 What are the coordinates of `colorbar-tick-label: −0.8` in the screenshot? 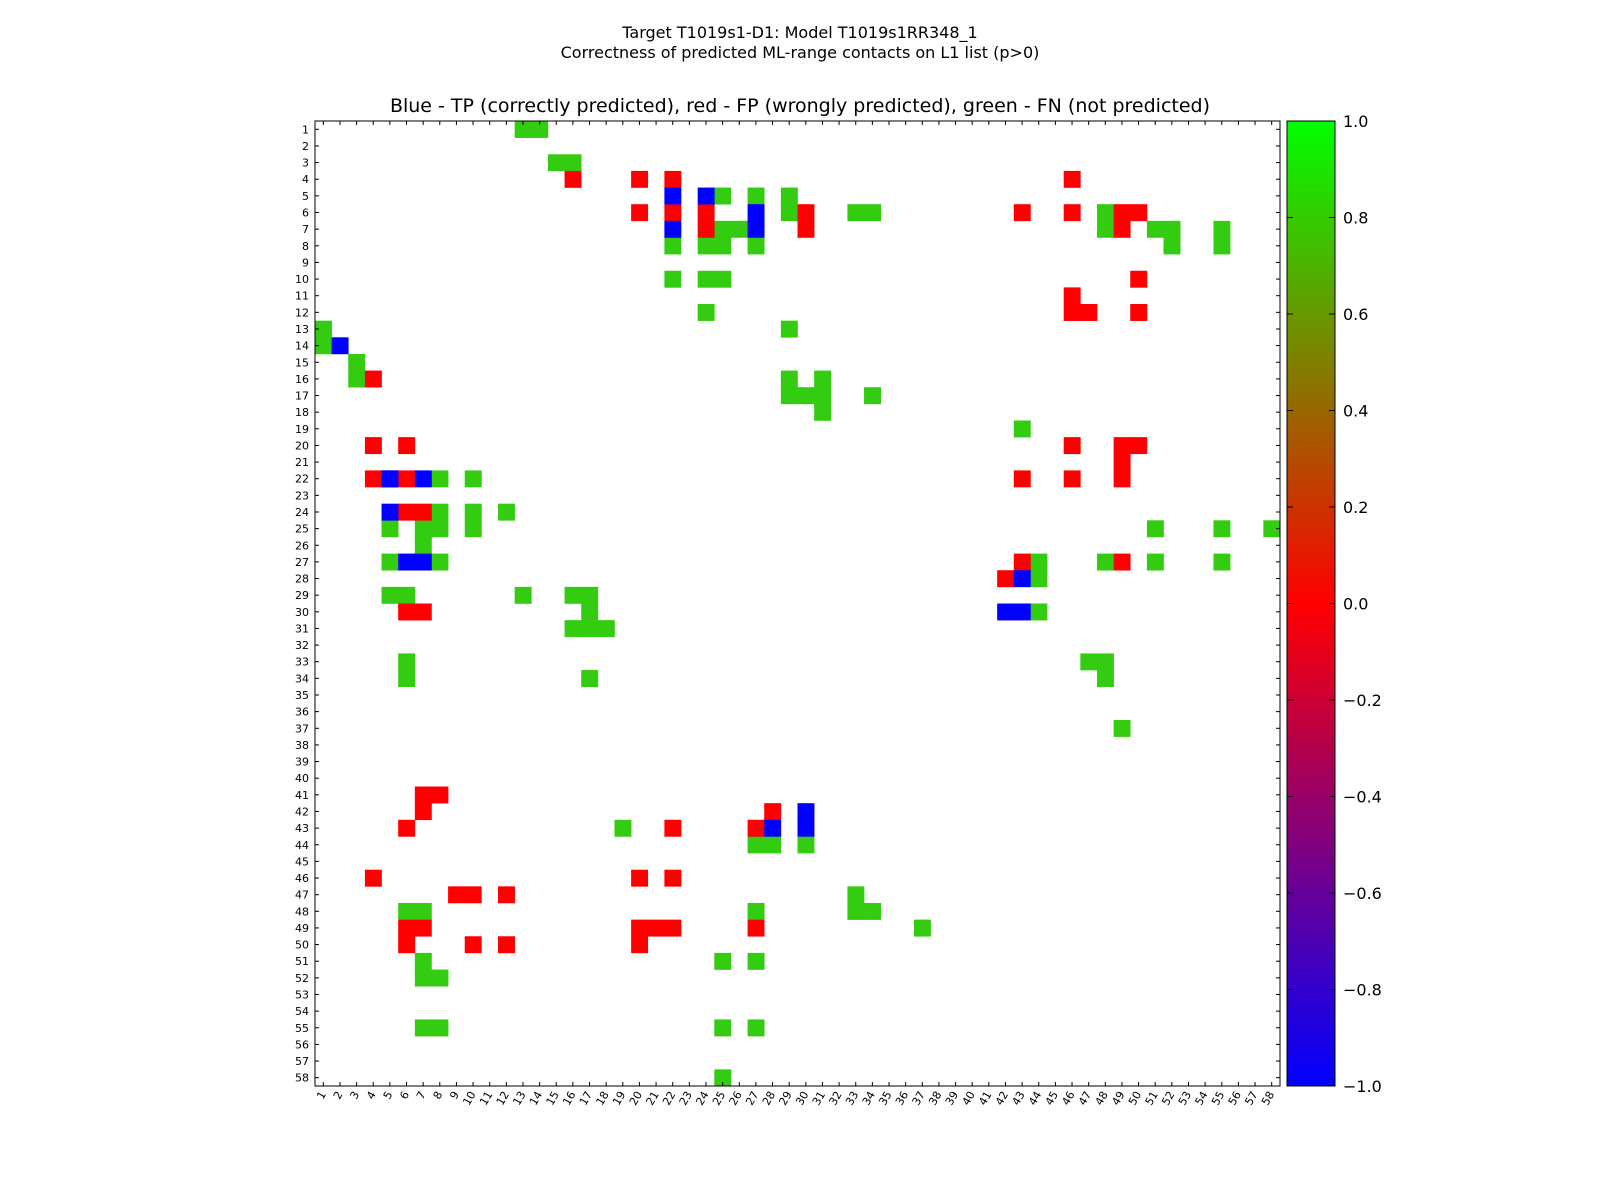 It's located at (1362, 990).